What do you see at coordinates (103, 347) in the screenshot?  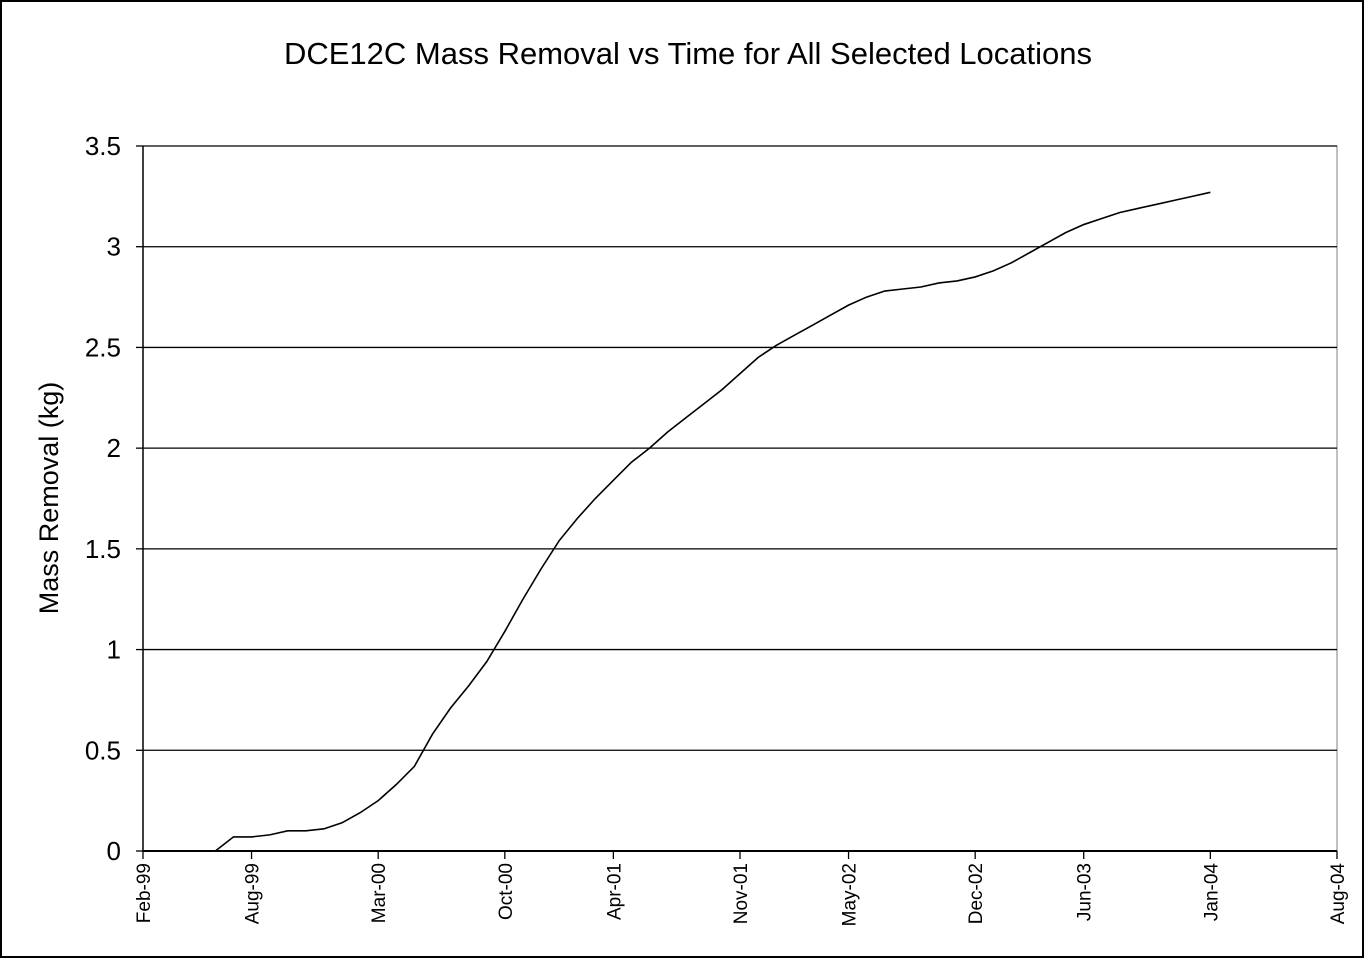 I see `y-tick-label: 2.5` at bounding box center [103, 347].